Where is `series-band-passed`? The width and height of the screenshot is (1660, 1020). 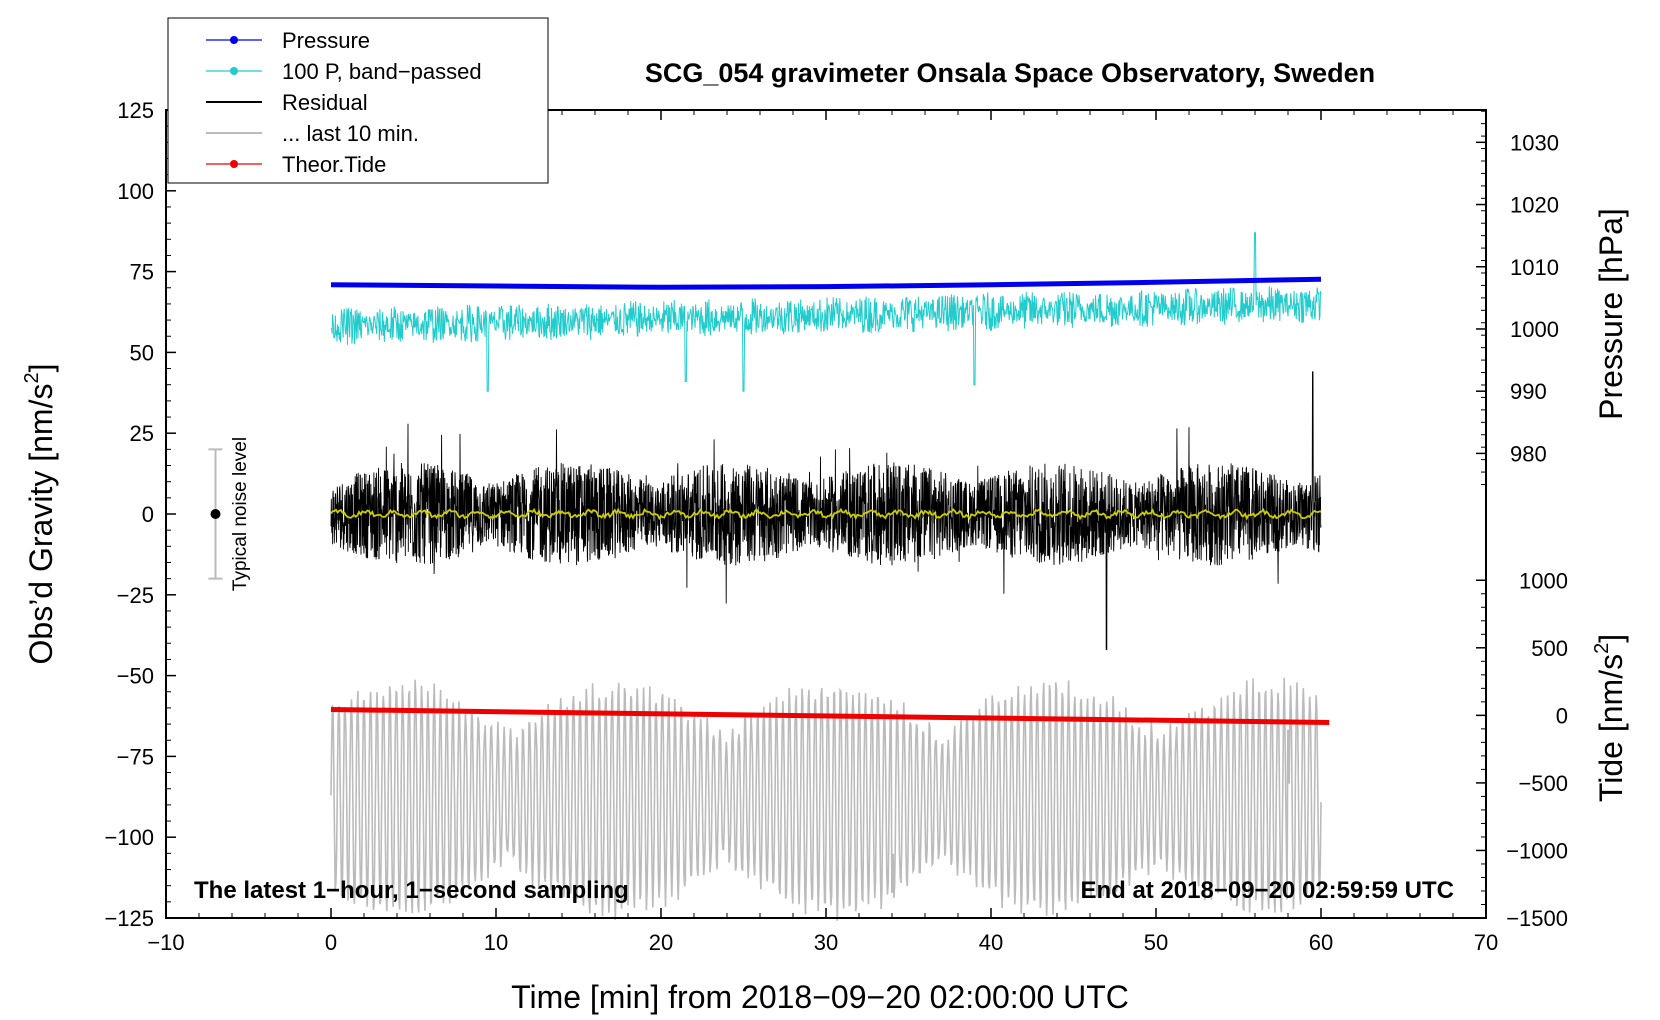
series-band-passed is located at coordinates (826, 312).